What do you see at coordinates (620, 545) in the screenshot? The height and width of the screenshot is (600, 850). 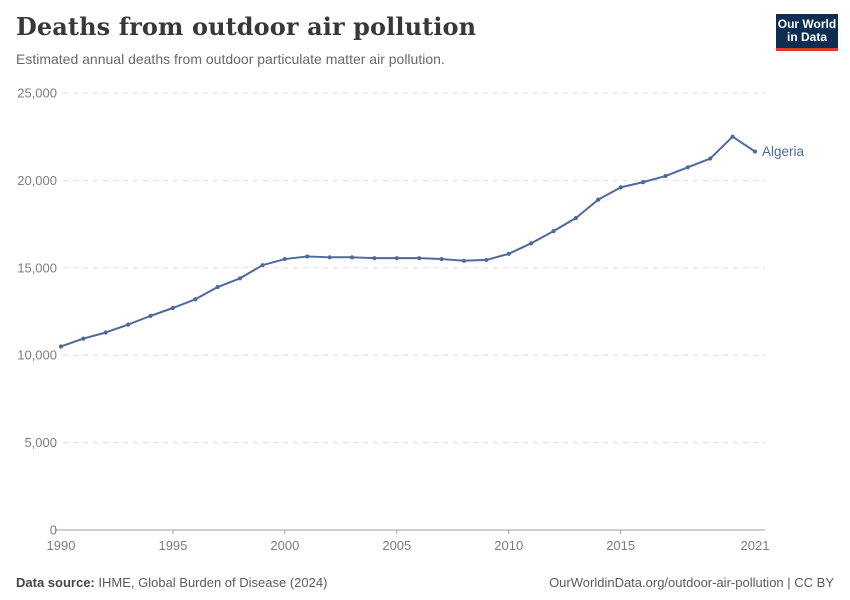 I see `x-axis-tick-label: 2015` at bounding box center [620, 545].